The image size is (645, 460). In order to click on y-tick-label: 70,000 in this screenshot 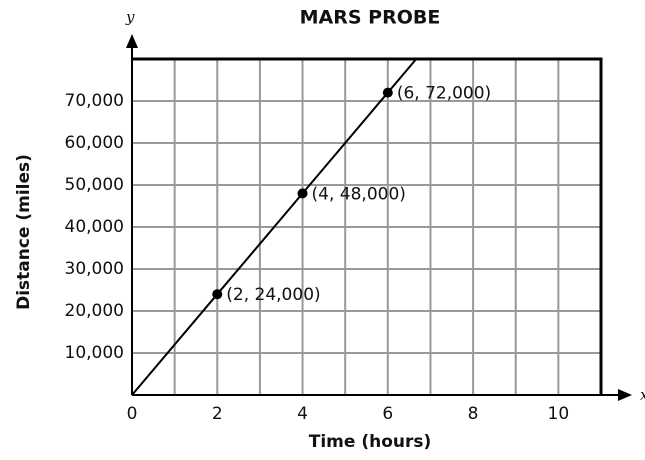, I will do `click(94, 101)`.